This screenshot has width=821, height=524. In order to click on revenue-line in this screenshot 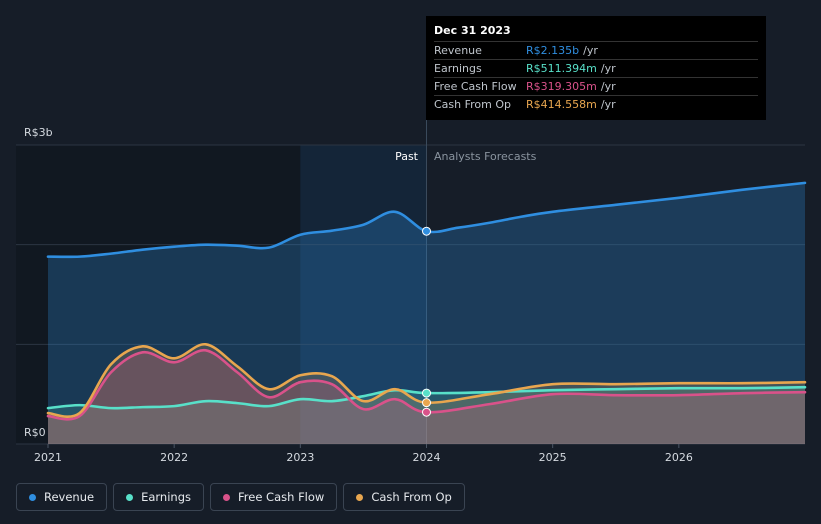, I will do `click(426, 220)`.